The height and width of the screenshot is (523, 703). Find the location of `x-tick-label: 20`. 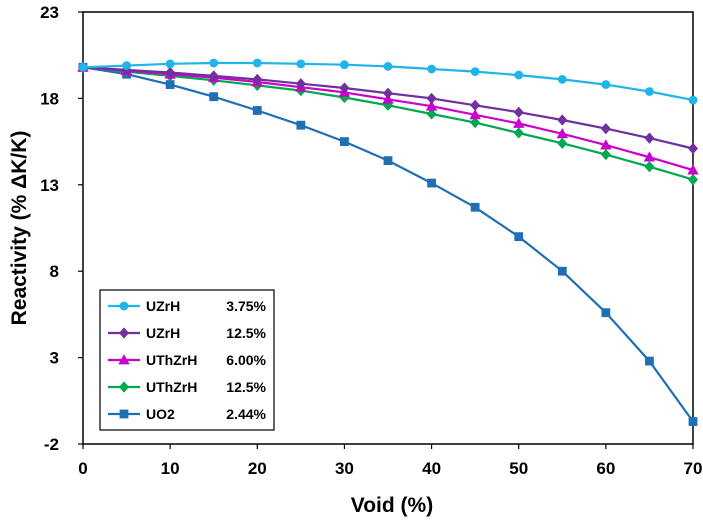

x-tick-label: 20 is located at coordinates (257, 468).